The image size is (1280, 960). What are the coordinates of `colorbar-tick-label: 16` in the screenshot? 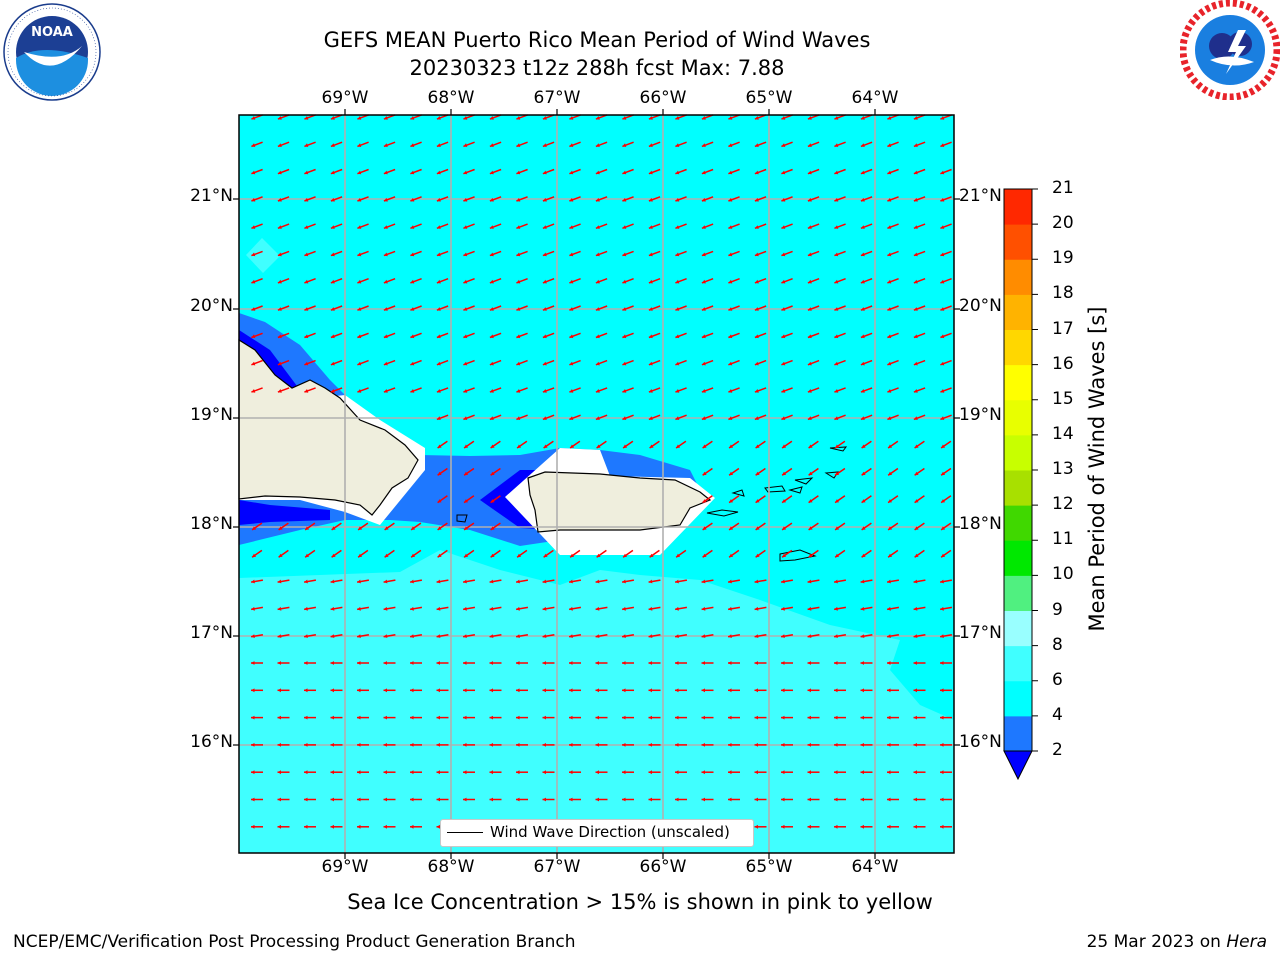 It's located at (1063, 363).